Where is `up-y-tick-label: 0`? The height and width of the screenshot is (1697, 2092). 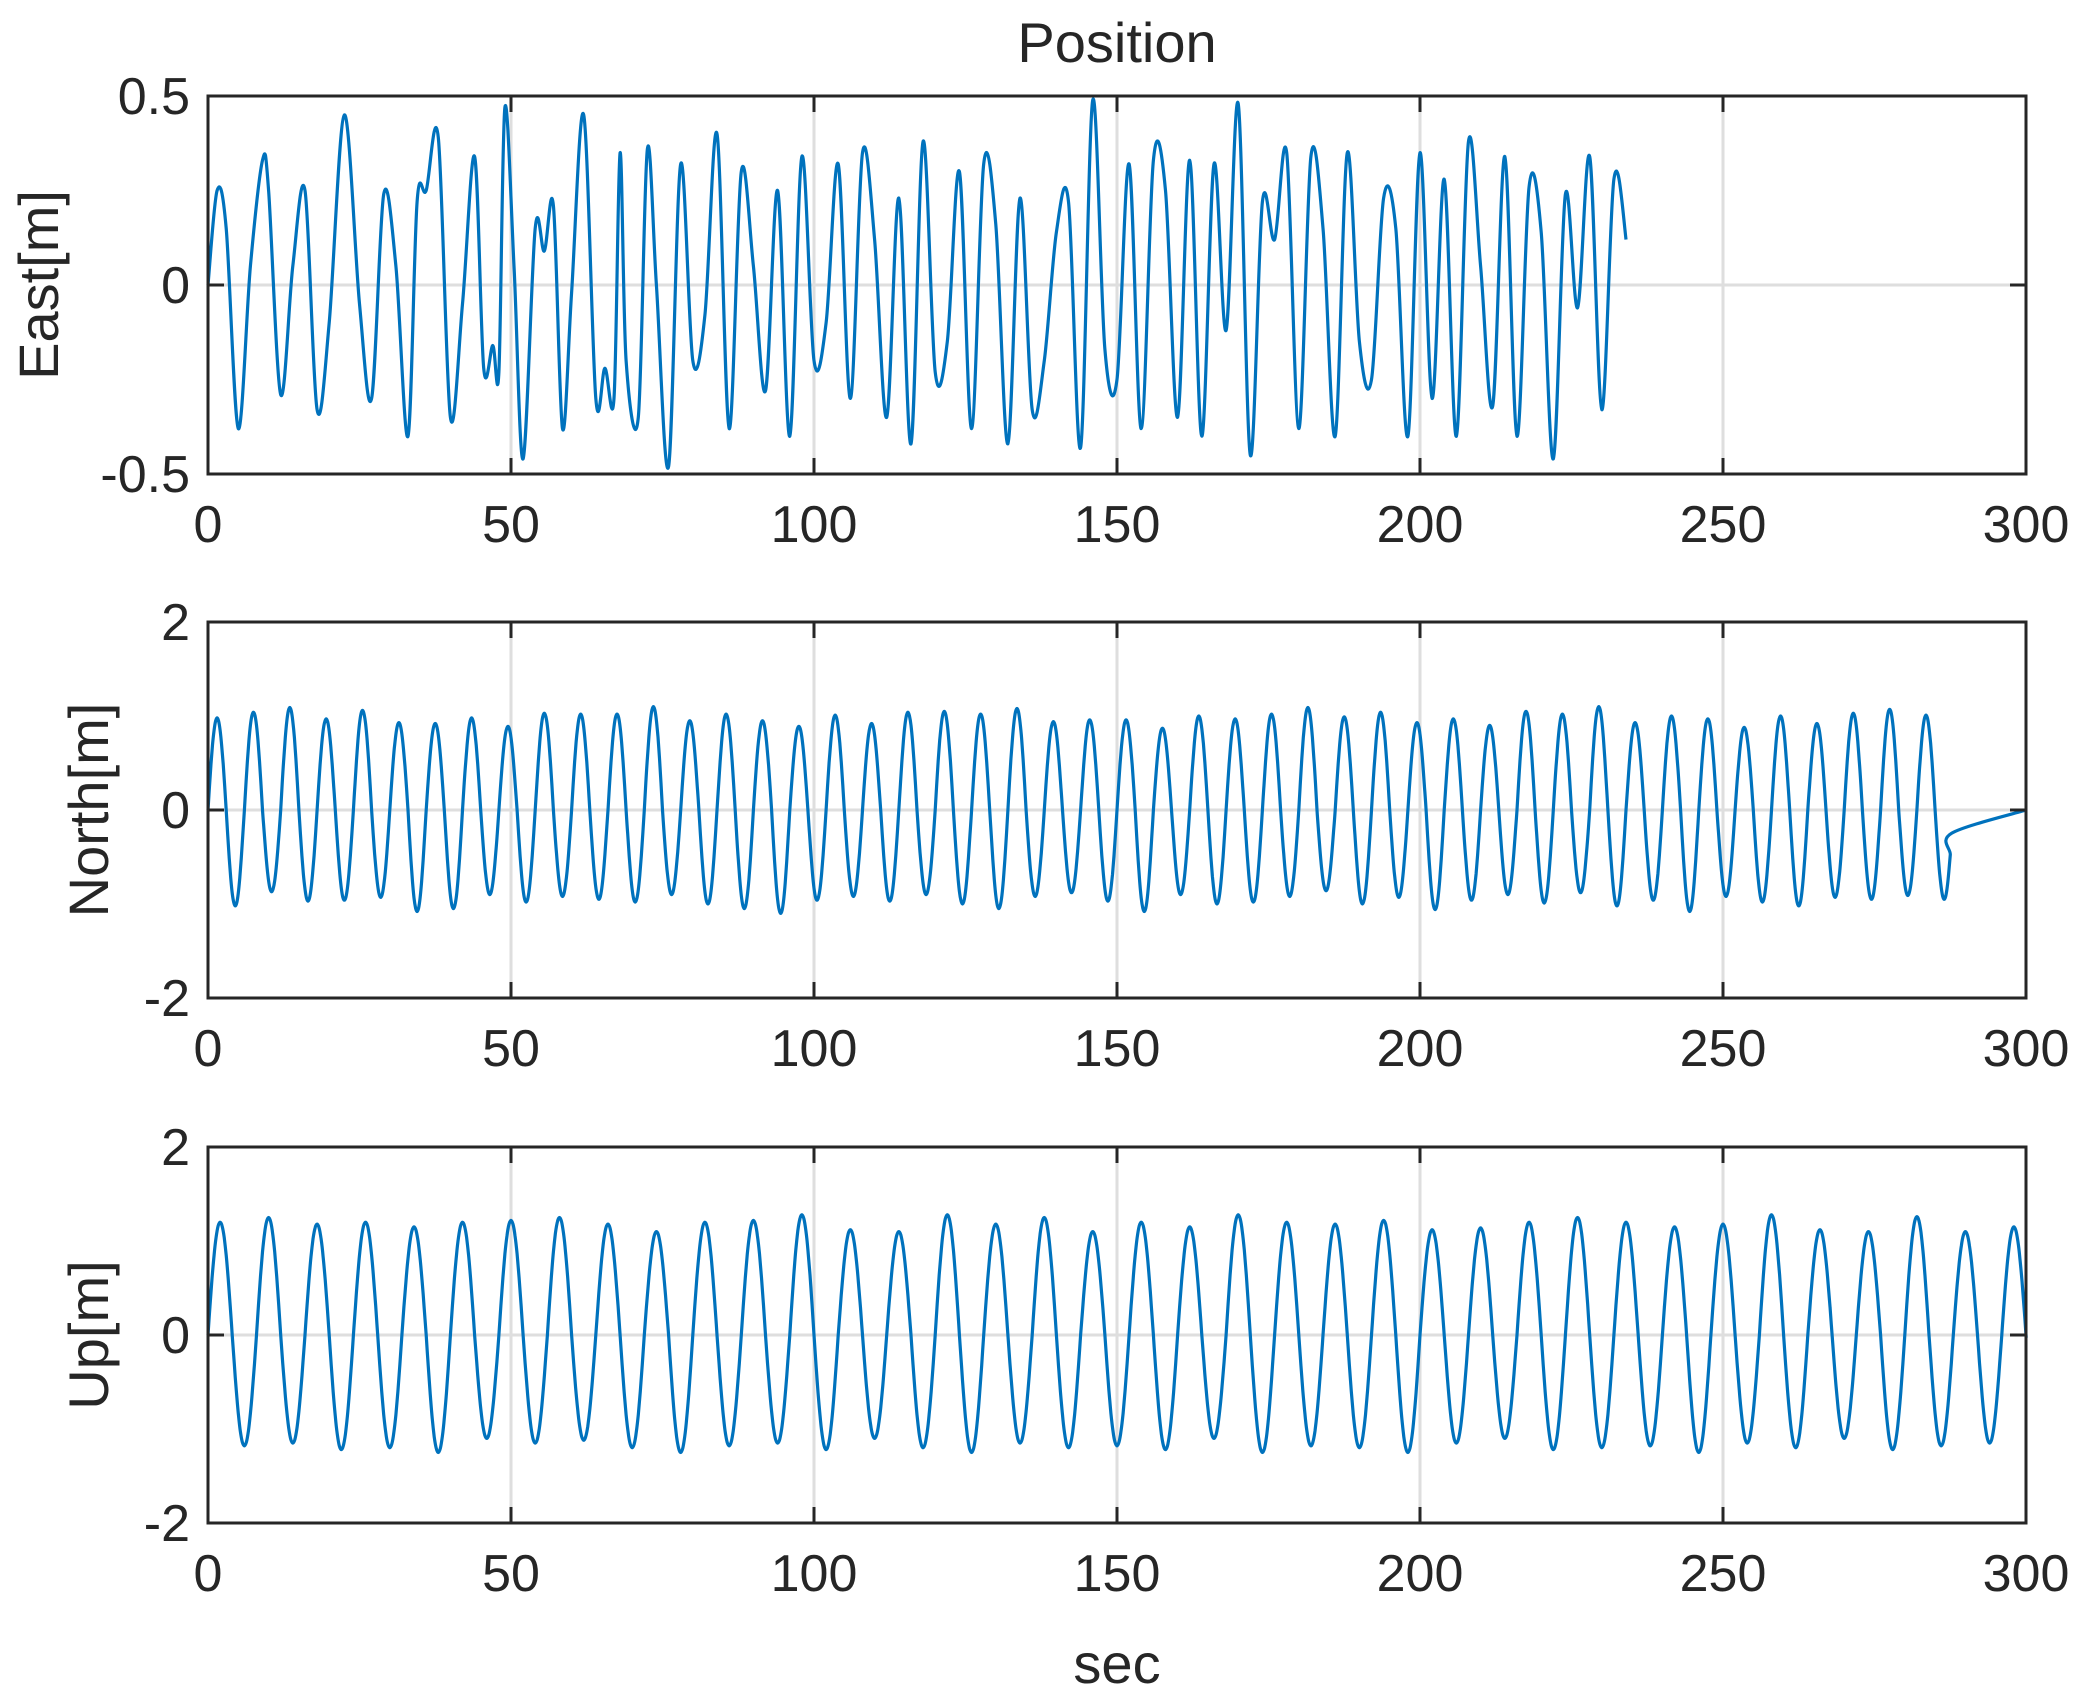
up-y-tick-label: 0 is located at coordinates (175, 1336).